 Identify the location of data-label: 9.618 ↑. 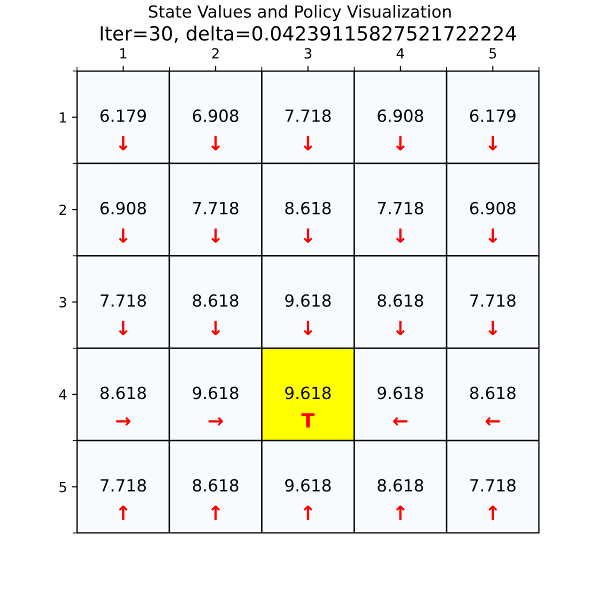
(308, 499).